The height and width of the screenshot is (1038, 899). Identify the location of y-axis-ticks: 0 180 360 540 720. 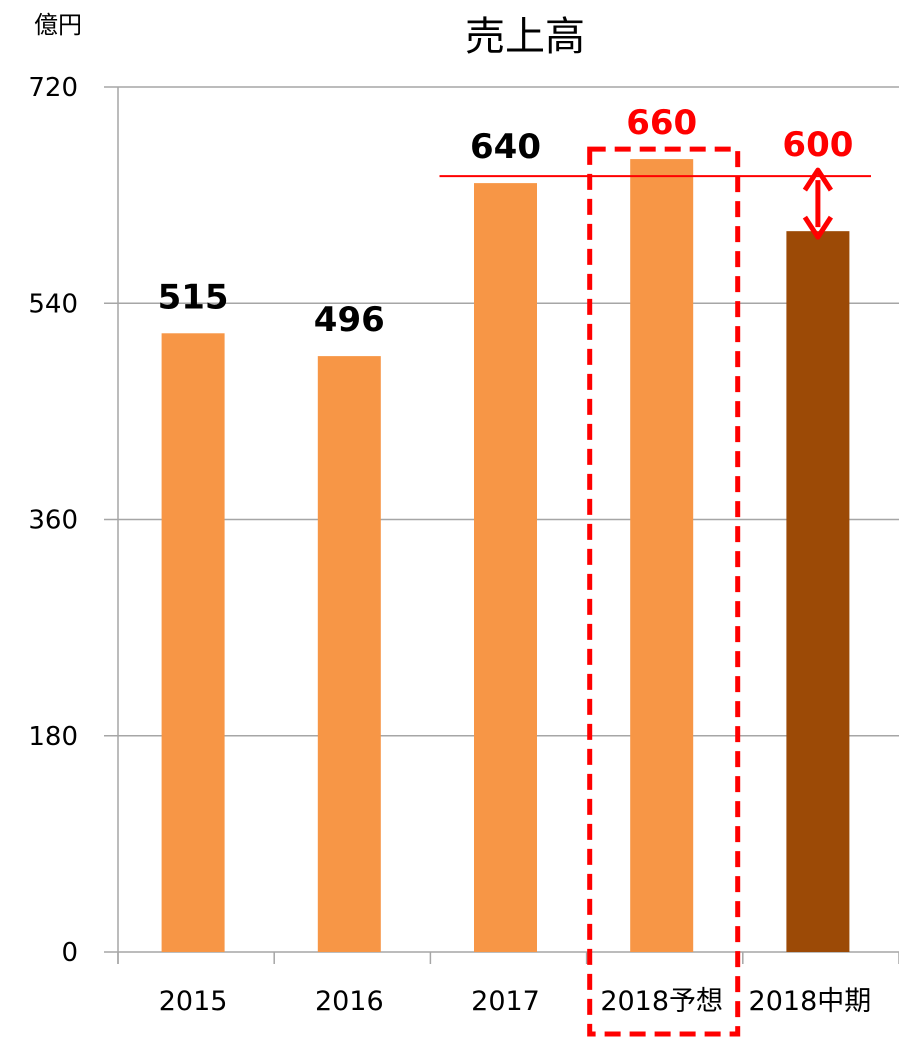
(53, 520).